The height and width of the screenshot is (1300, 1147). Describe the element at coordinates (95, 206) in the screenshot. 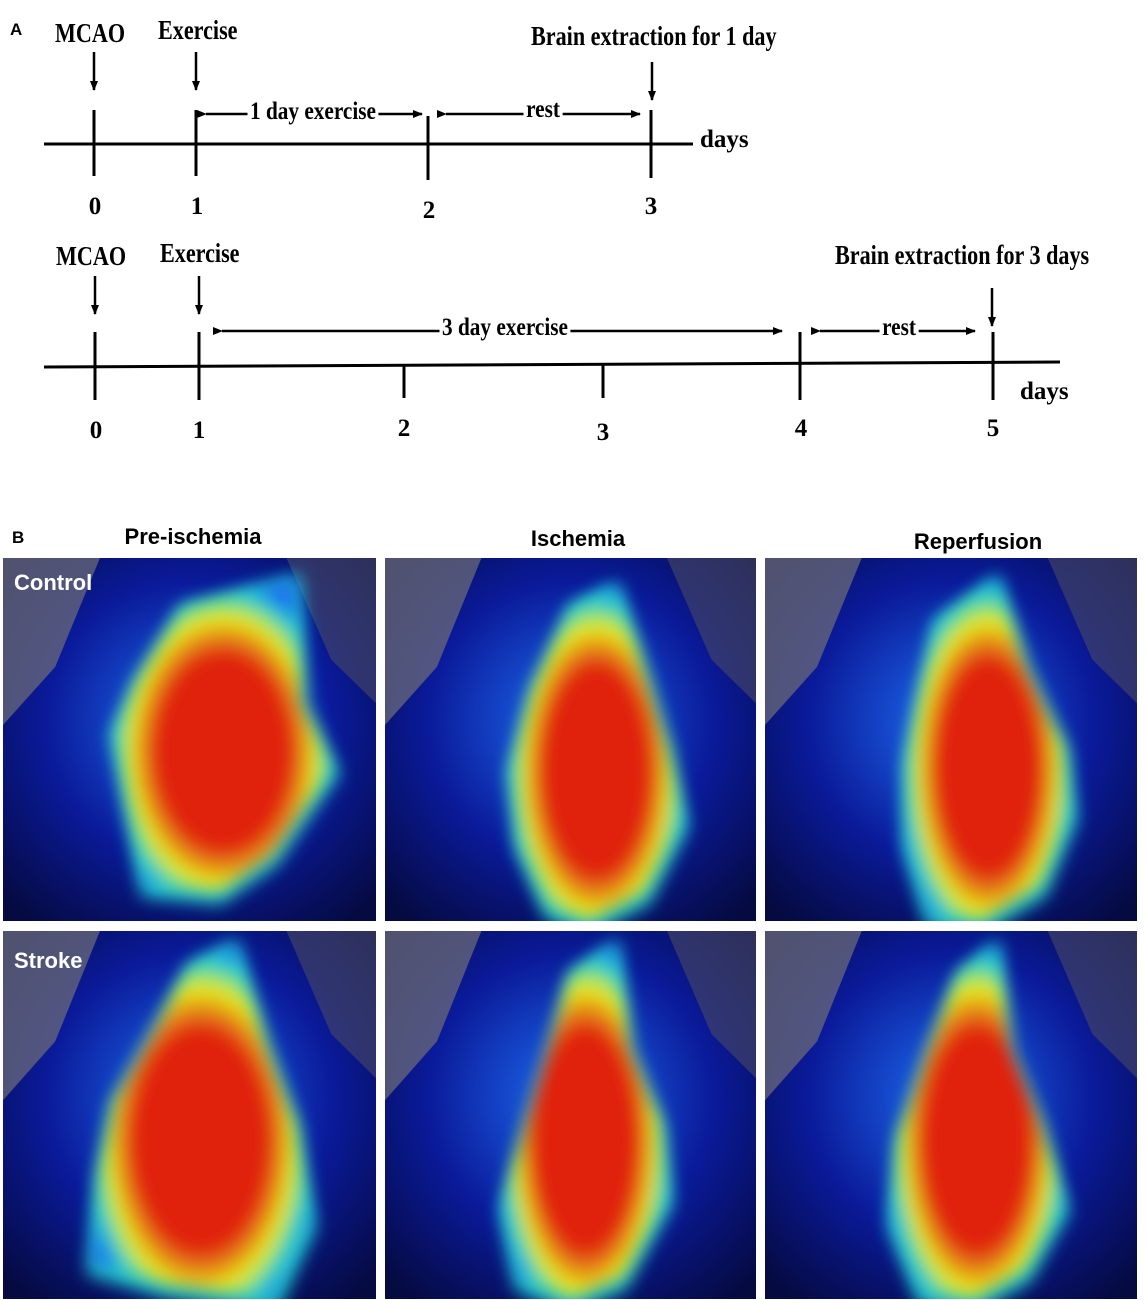

I see `timeline-1-tick-label-0: 0` at that location.